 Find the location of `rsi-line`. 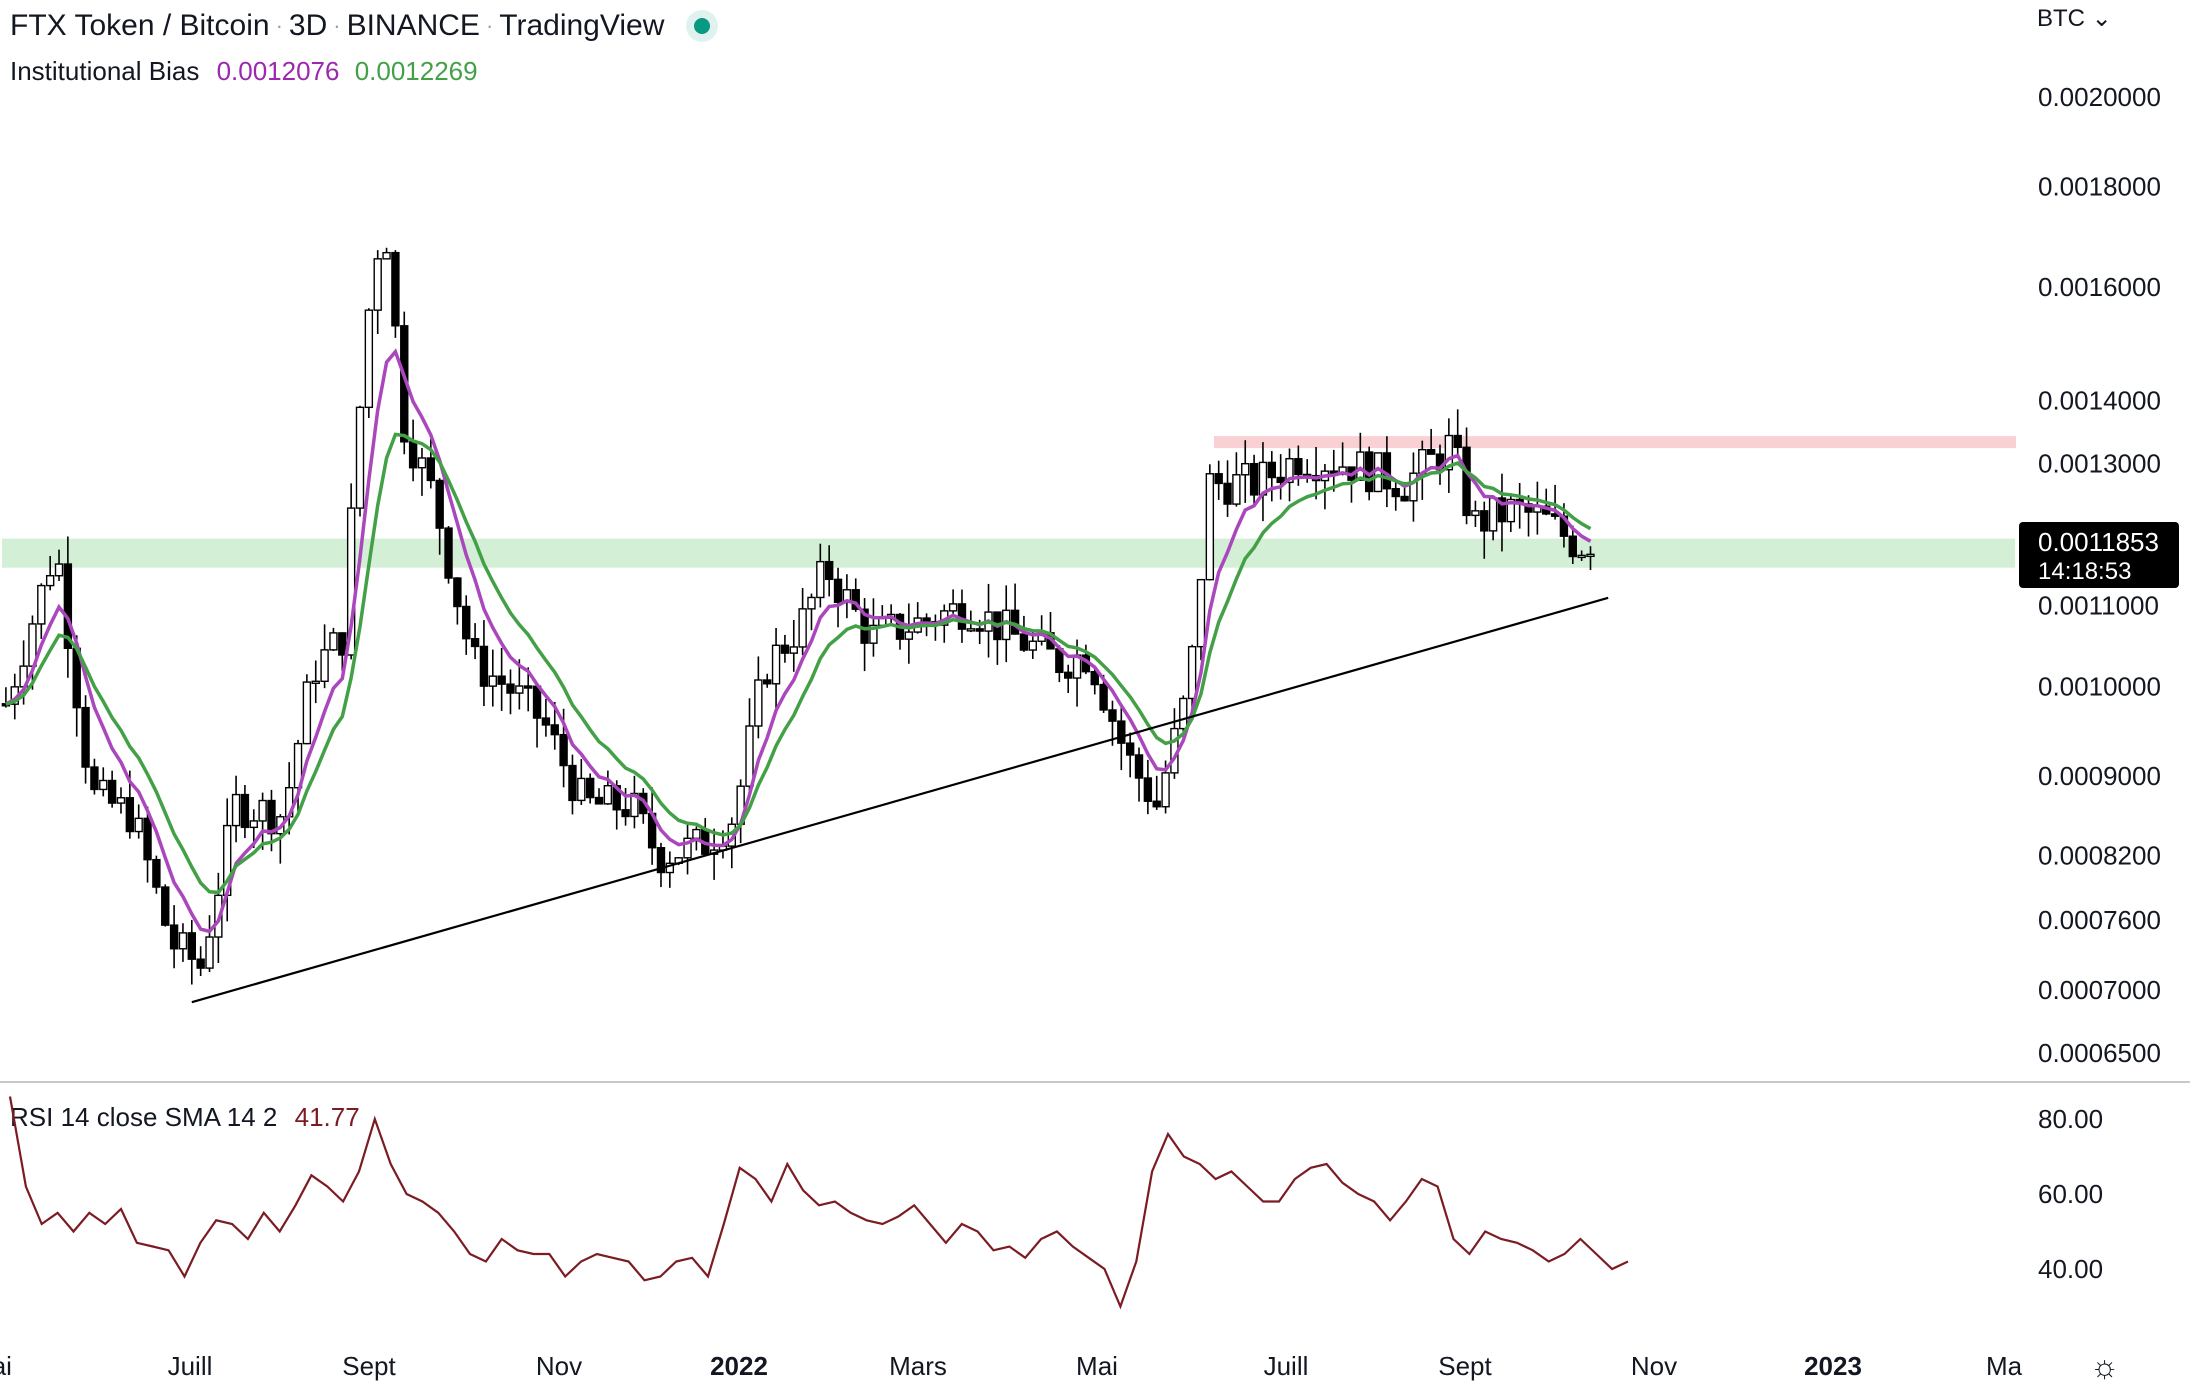

rsi-line is located at coordinates (818, 1203).